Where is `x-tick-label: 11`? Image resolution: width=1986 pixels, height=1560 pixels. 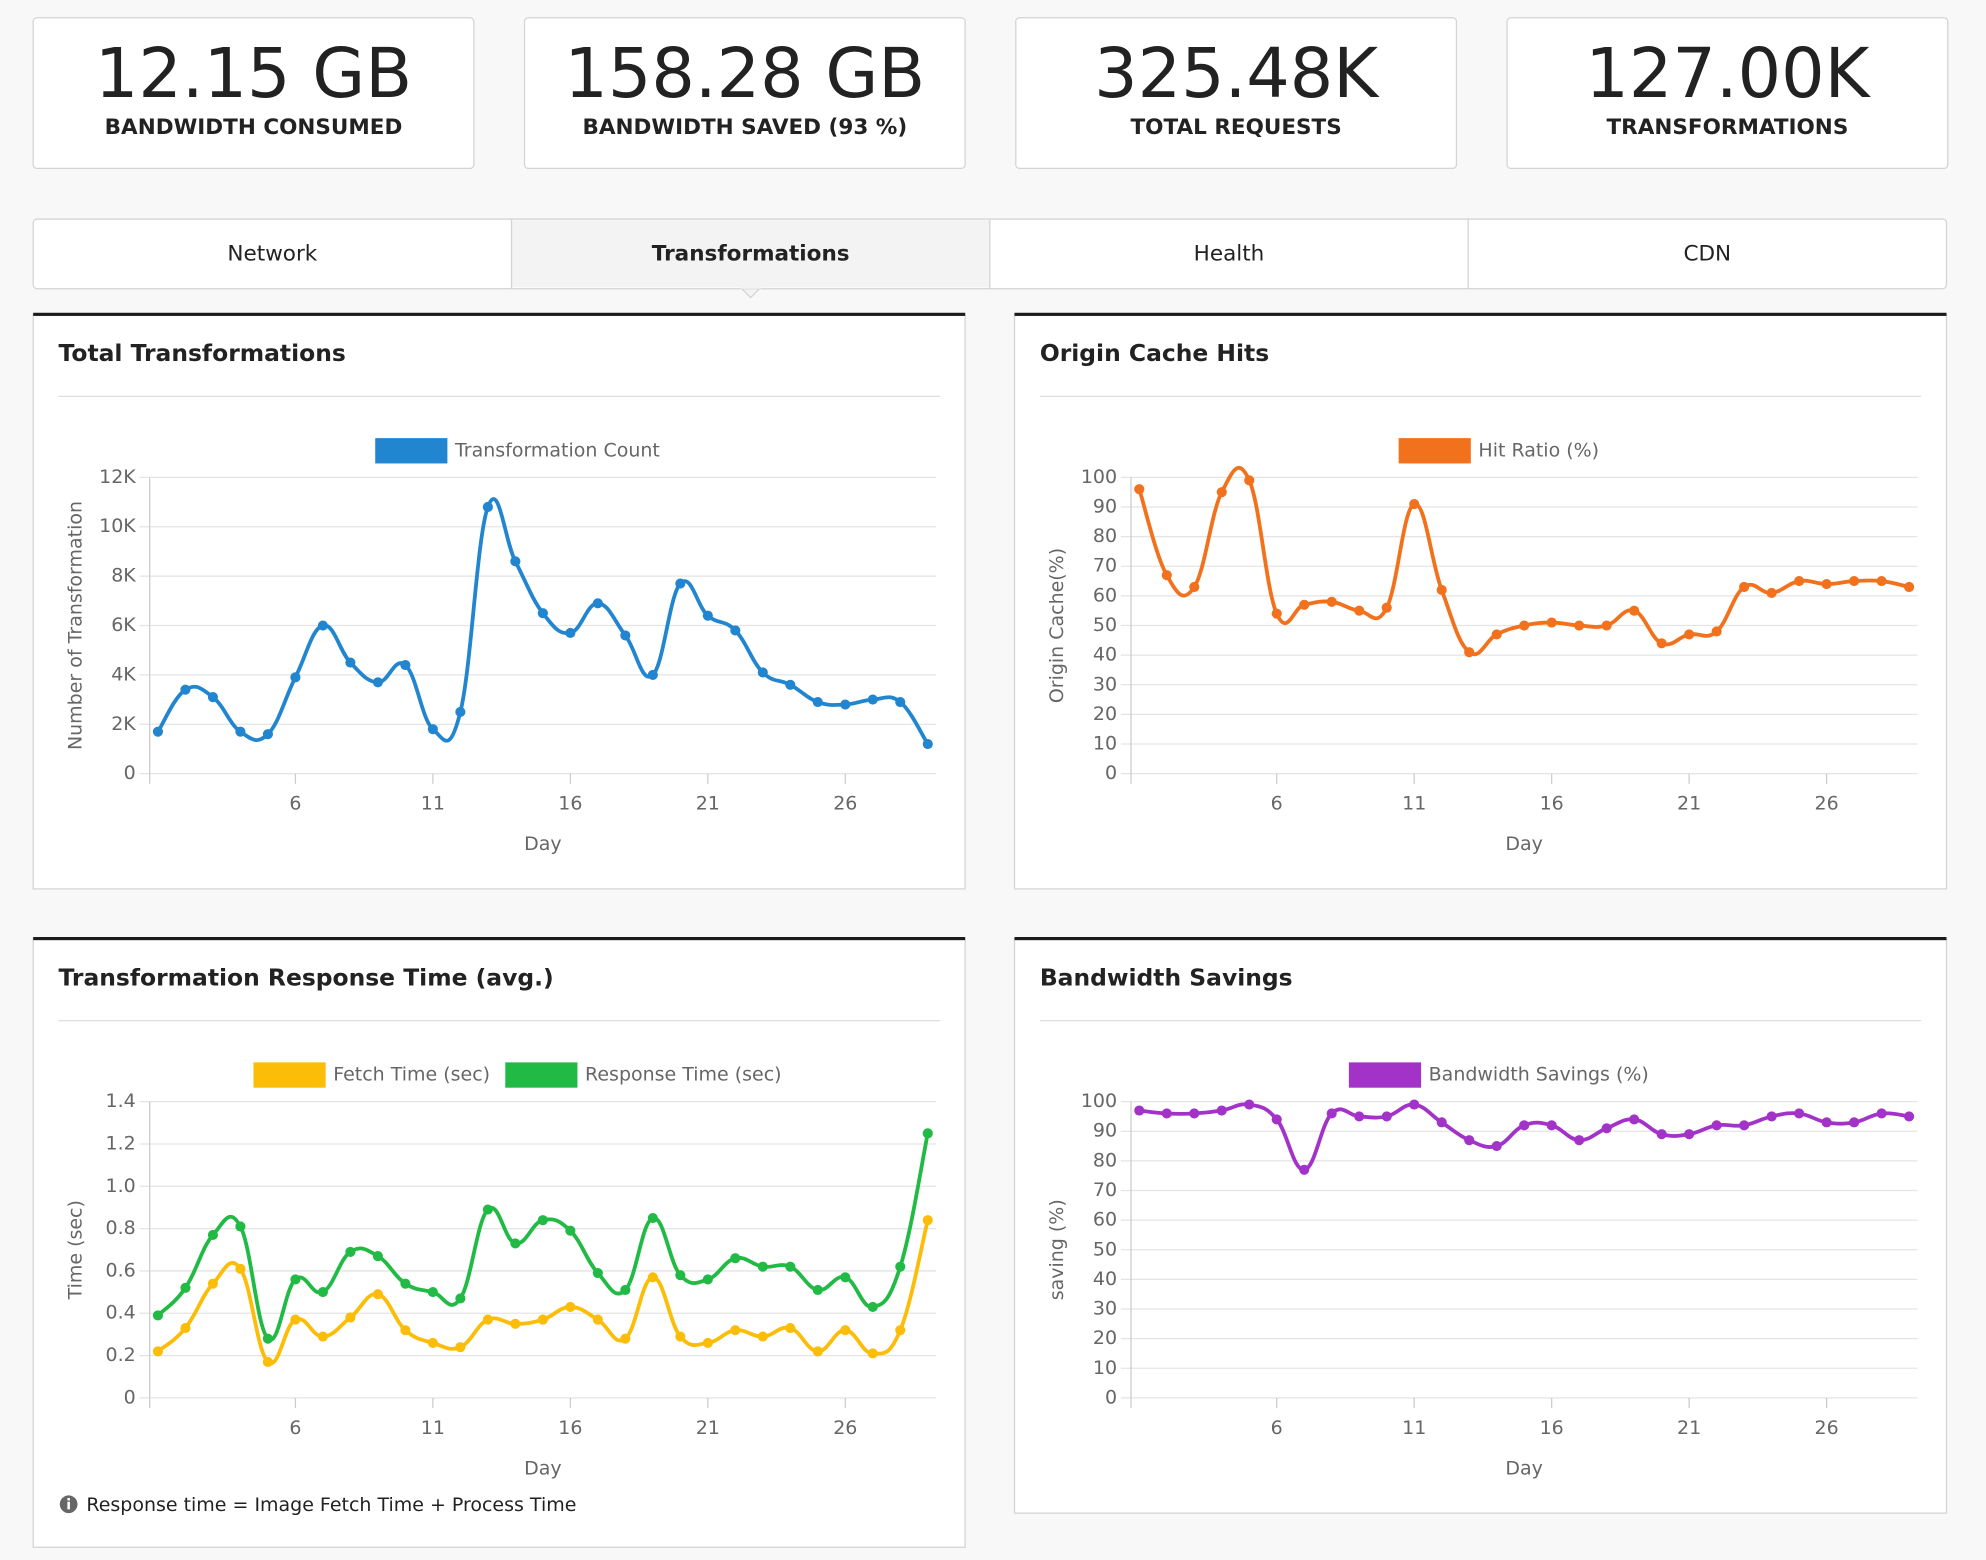 x-tick-label: 11 is located at coordinates (1414, 804).